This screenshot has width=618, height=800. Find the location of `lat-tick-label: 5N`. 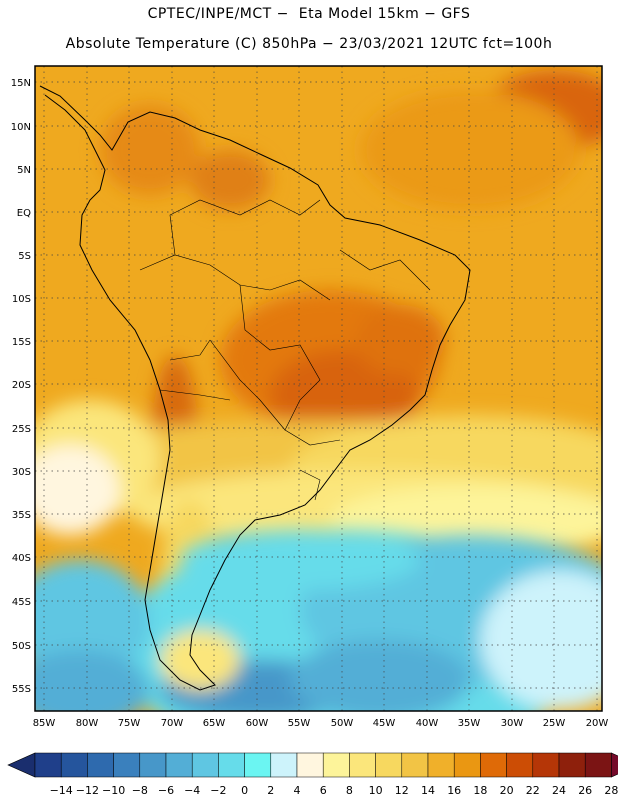

lat-tick-label: 5N is located at coordinates (24, 170).